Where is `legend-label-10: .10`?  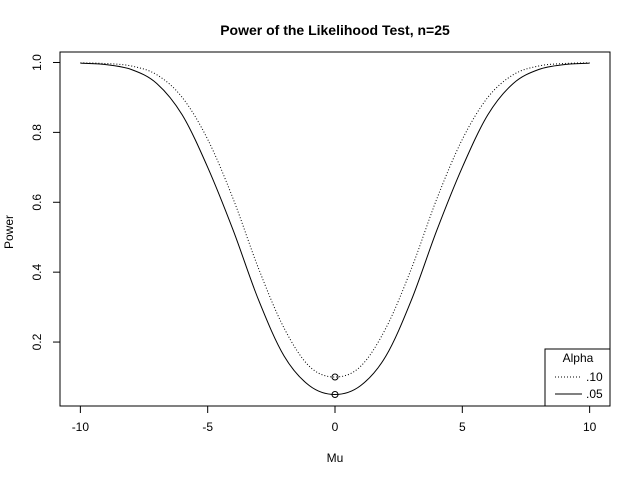
legend-label-10: .10 is located at coordinates (594, 377).